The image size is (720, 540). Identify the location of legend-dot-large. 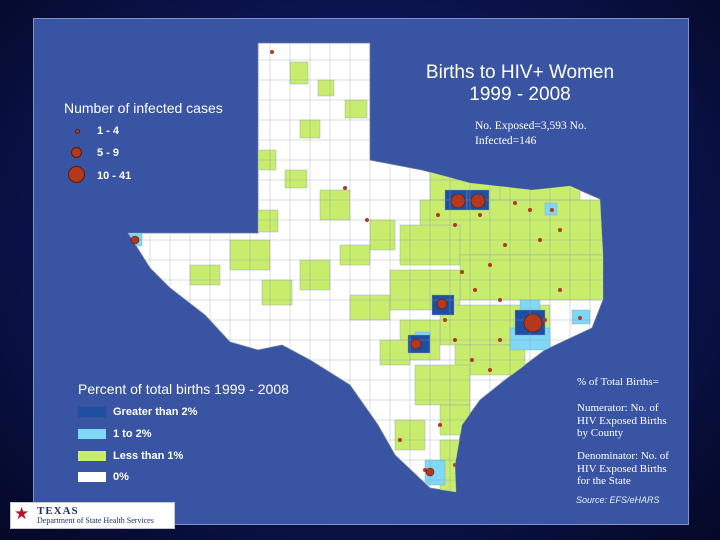
(76, 174).